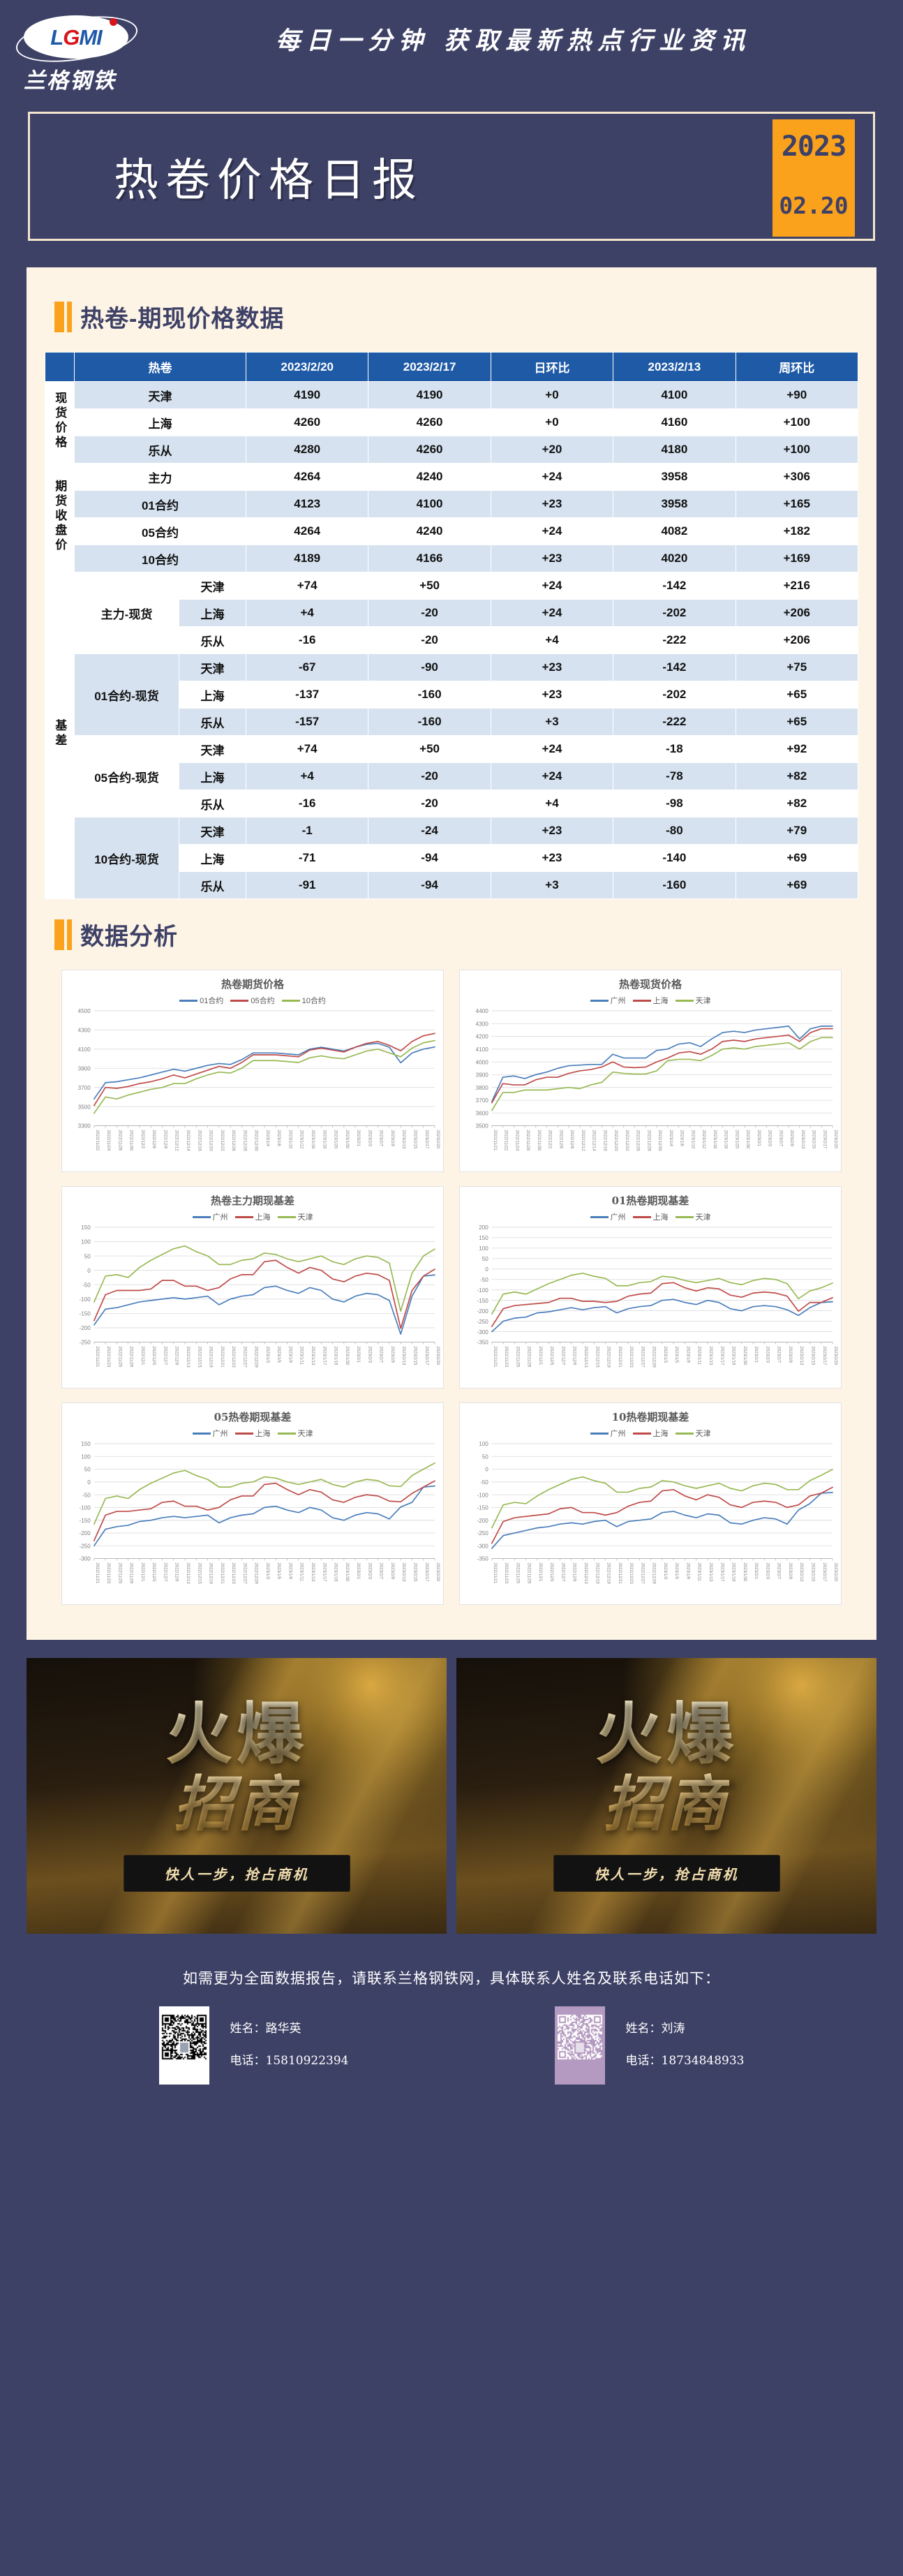 The width and height of the screenshot is (903, 2576). I want to click on svg-text: 2023/1/4, so click(671, 1138).